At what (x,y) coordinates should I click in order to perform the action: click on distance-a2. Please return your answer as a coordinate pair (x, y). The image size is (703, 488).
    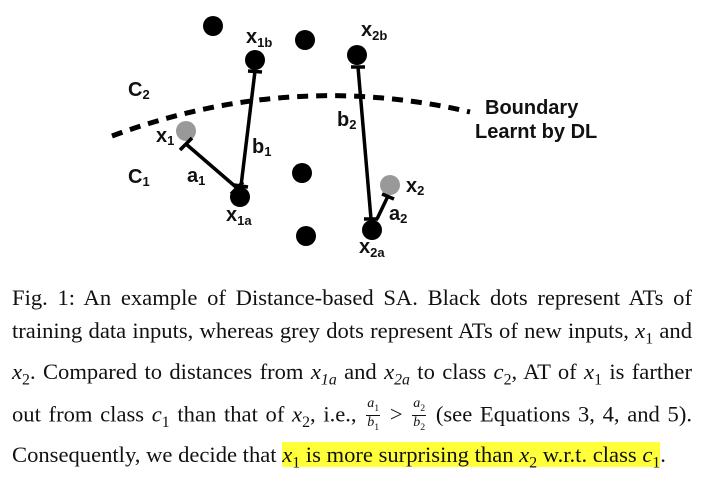
    Looking at the image, I should click on (385, 206).